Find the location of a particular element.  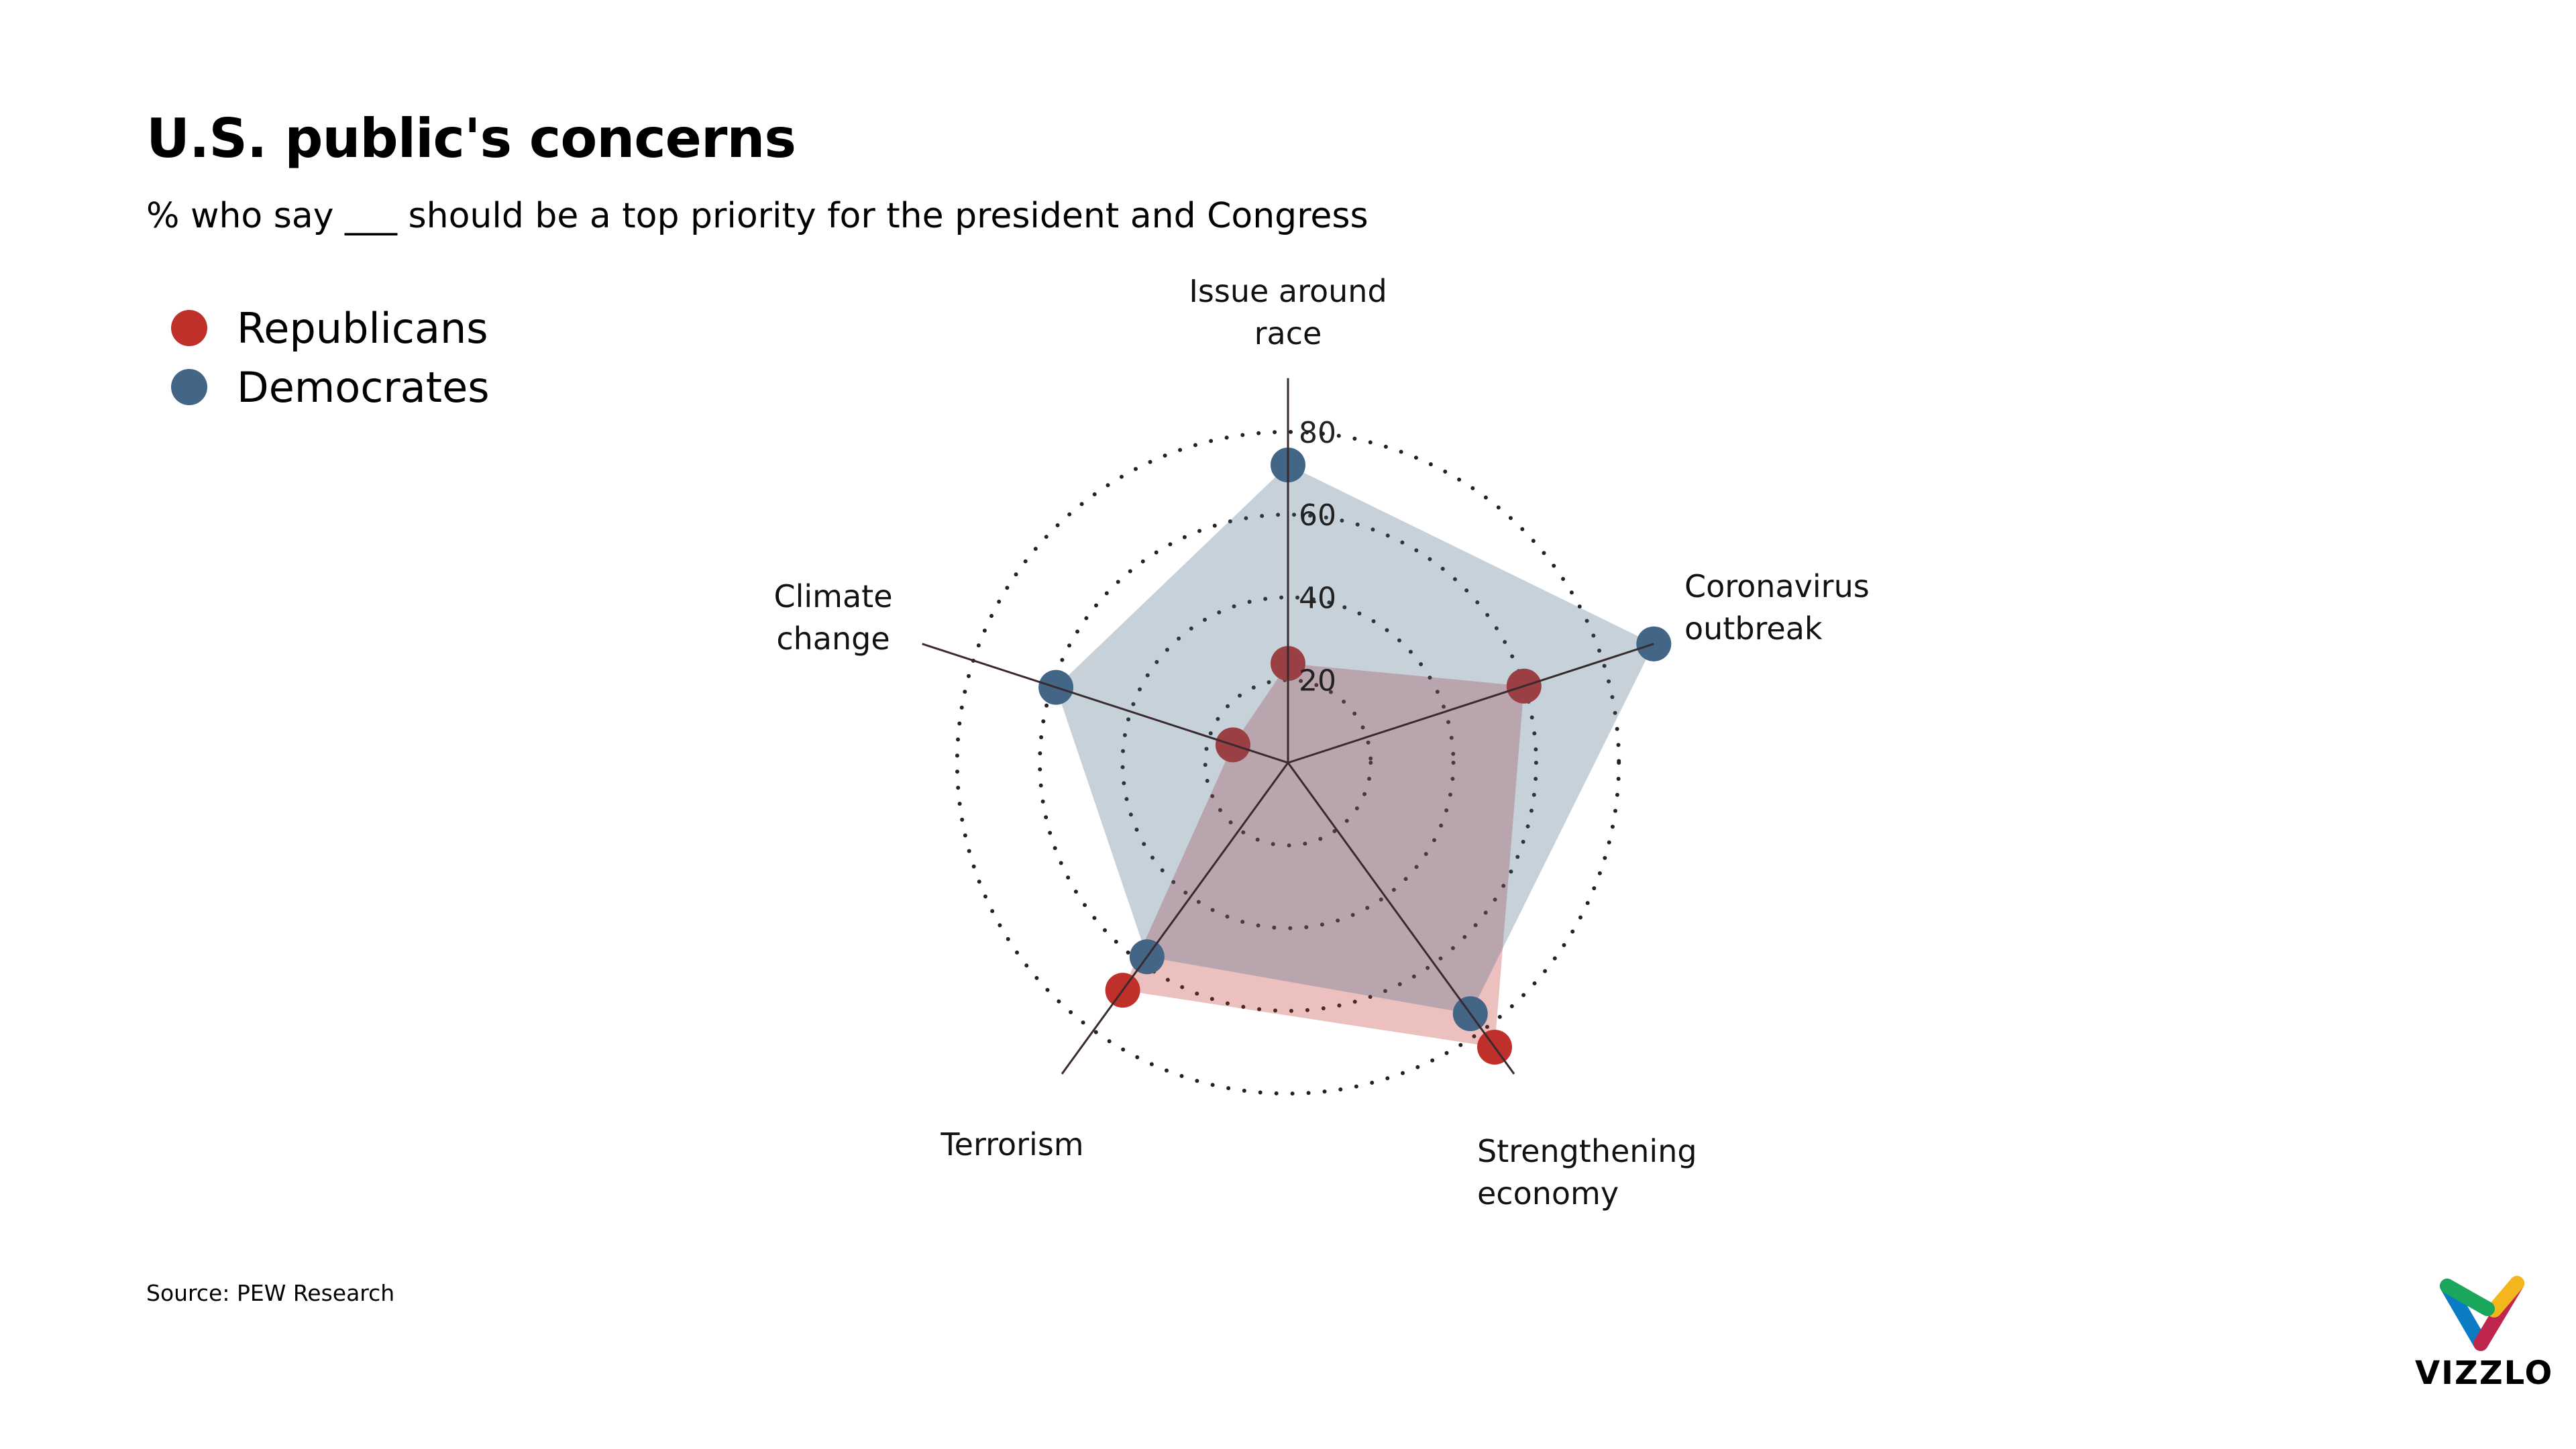

category-label-line: Issue around is located at coordinates (1288, 291).